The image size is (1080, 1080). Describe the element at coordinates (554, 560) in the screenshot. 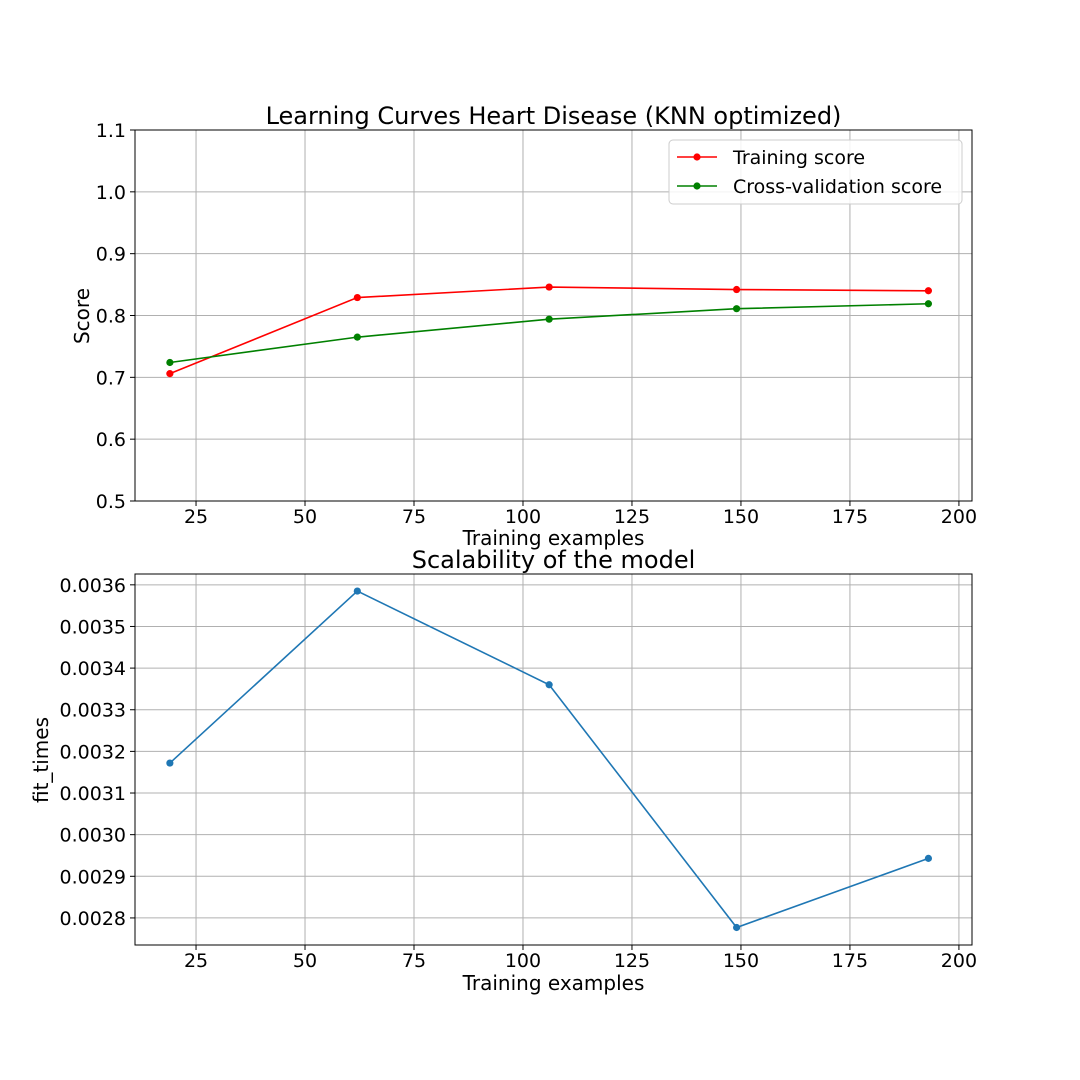

I see `chart-title: Scalability of the model` at that location.